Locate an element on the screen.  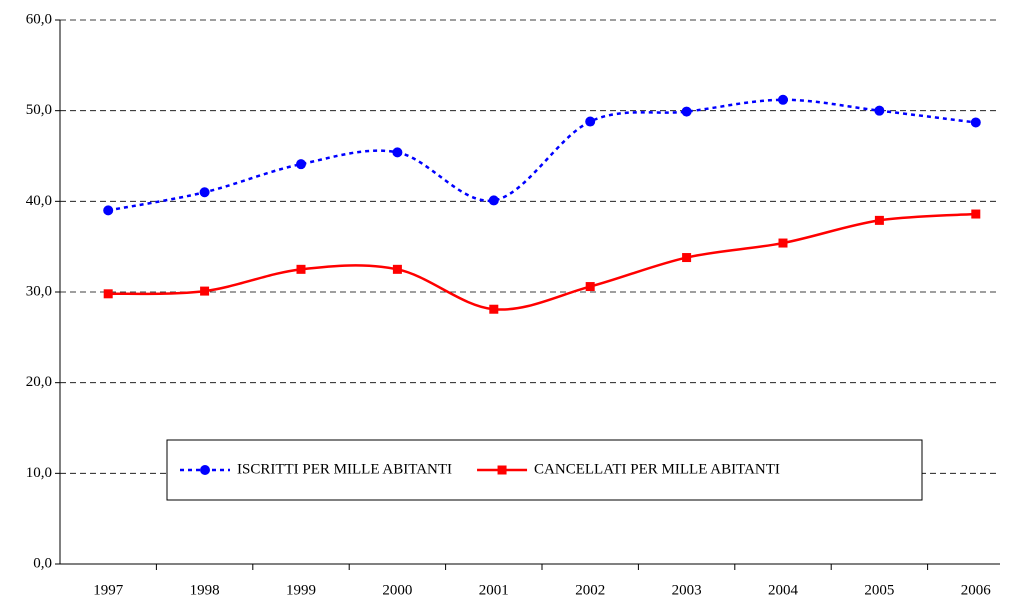
y-tick-label: 20,0 is located at coordinates (39, 382).